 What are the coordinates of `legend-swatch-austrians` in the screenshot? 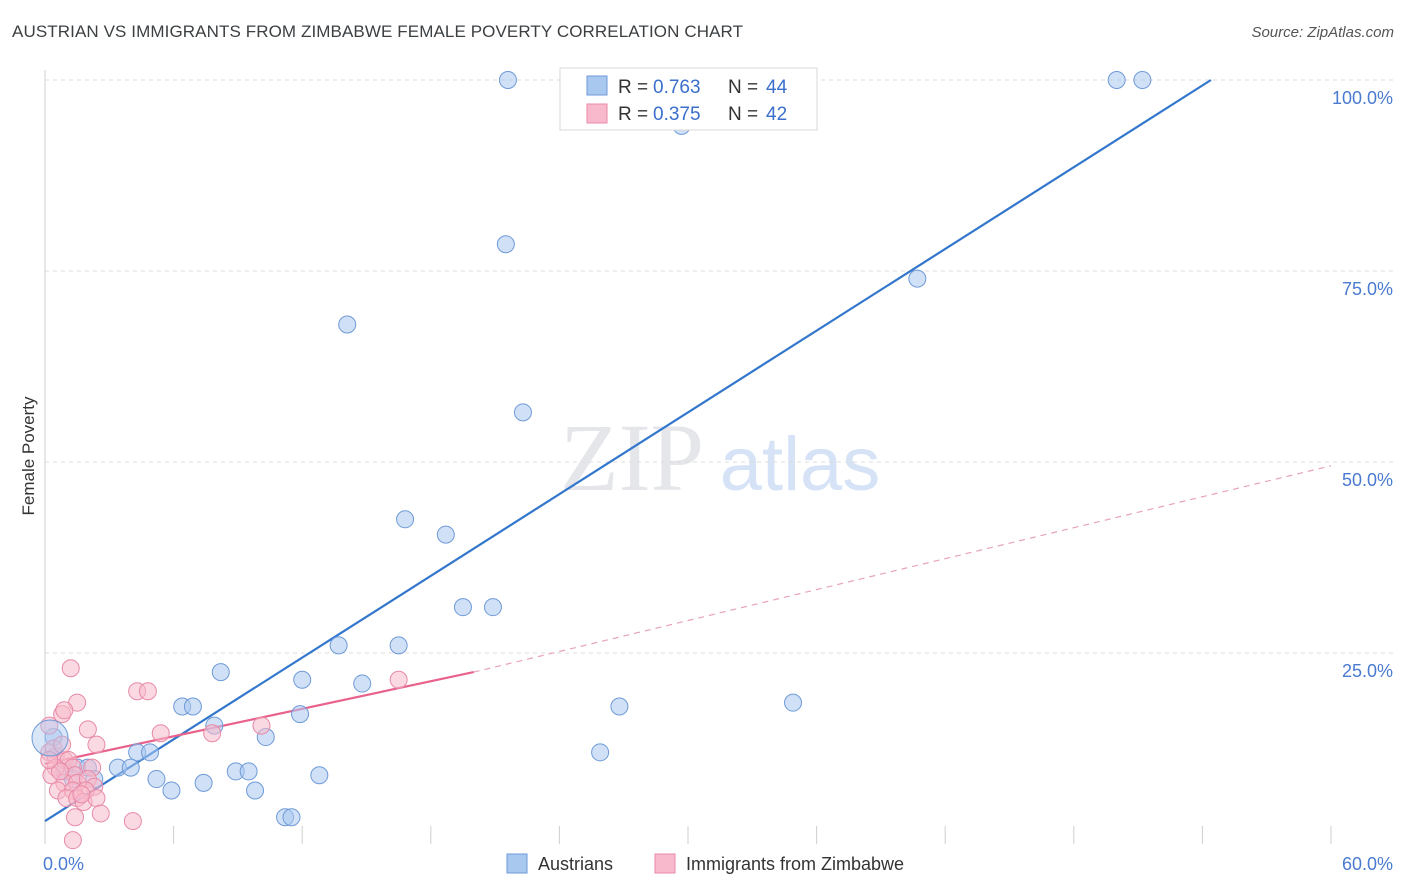 It's located at (597, 85).